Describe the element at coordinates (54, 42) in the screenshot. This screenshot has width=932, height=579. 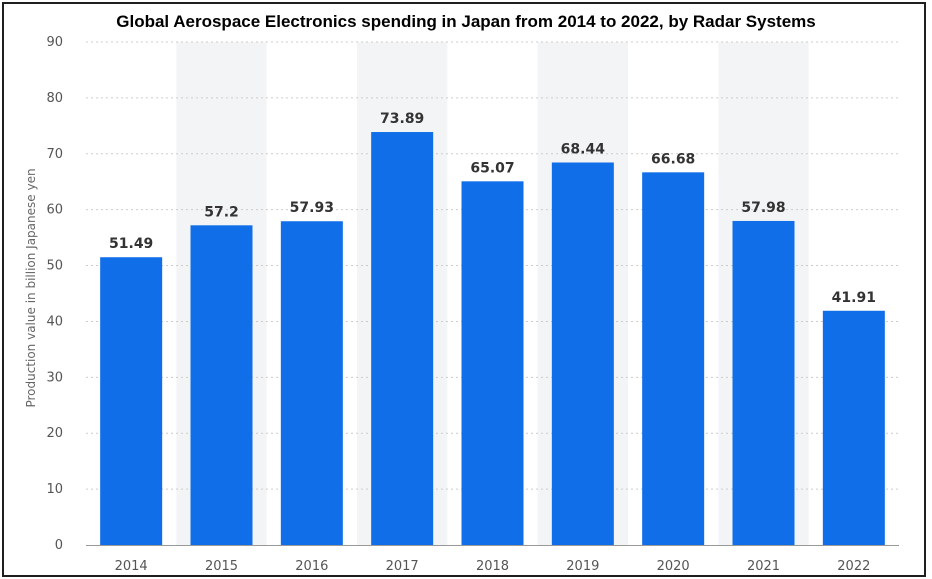
I see `y-tick-label: 90` at that location.